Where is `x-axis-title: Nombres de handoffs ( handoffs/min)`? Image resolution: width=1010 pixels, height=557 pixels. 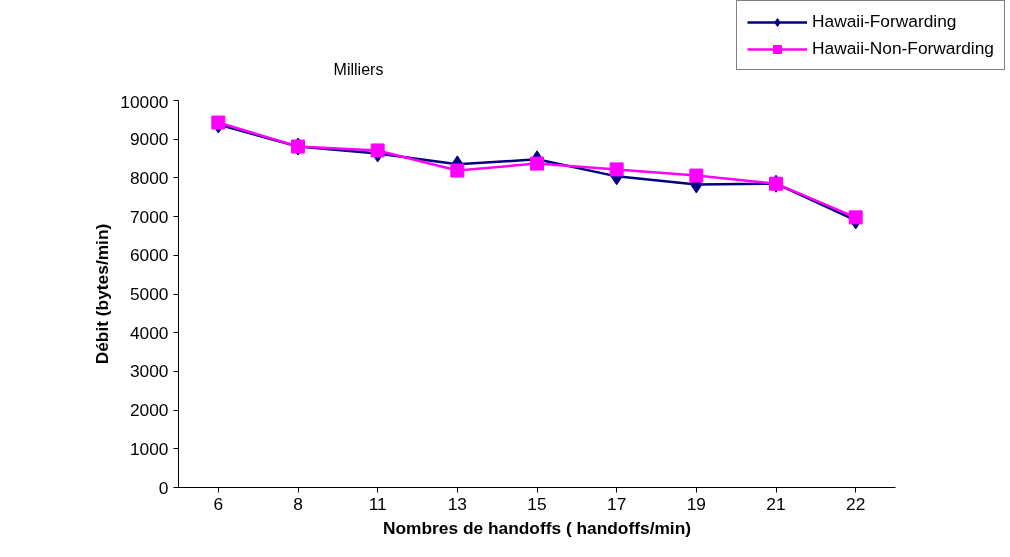
x-axis-title: Nombres de handoffs ( handoffs/min) is located at coordinates (537, 527).